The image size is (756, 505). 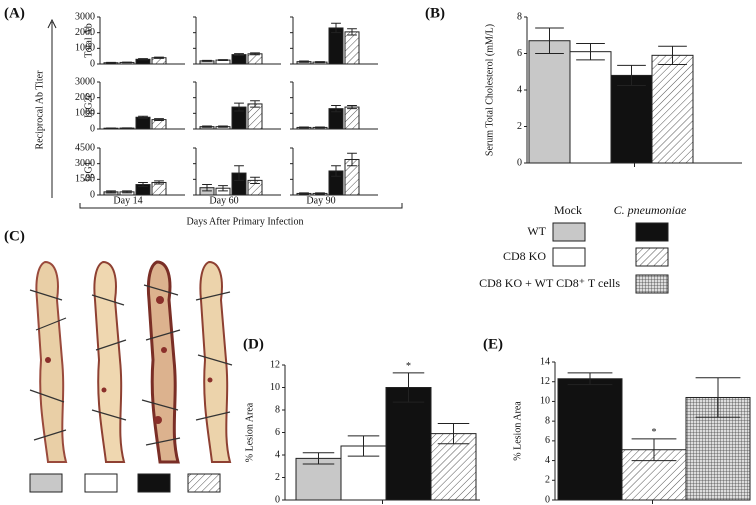 I want to click on legend-label: CD8 KO, so click(x=524, y=256).